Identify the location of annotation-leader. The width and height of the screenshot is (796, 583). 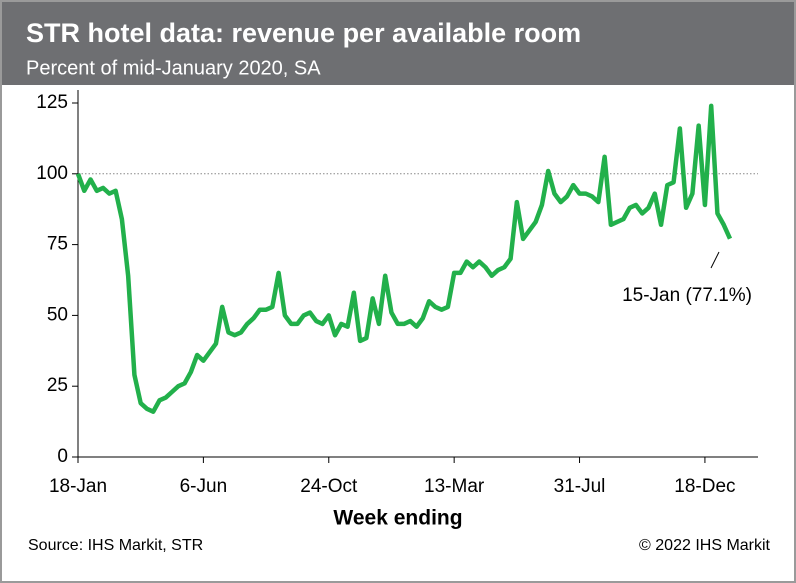
(715, 260).